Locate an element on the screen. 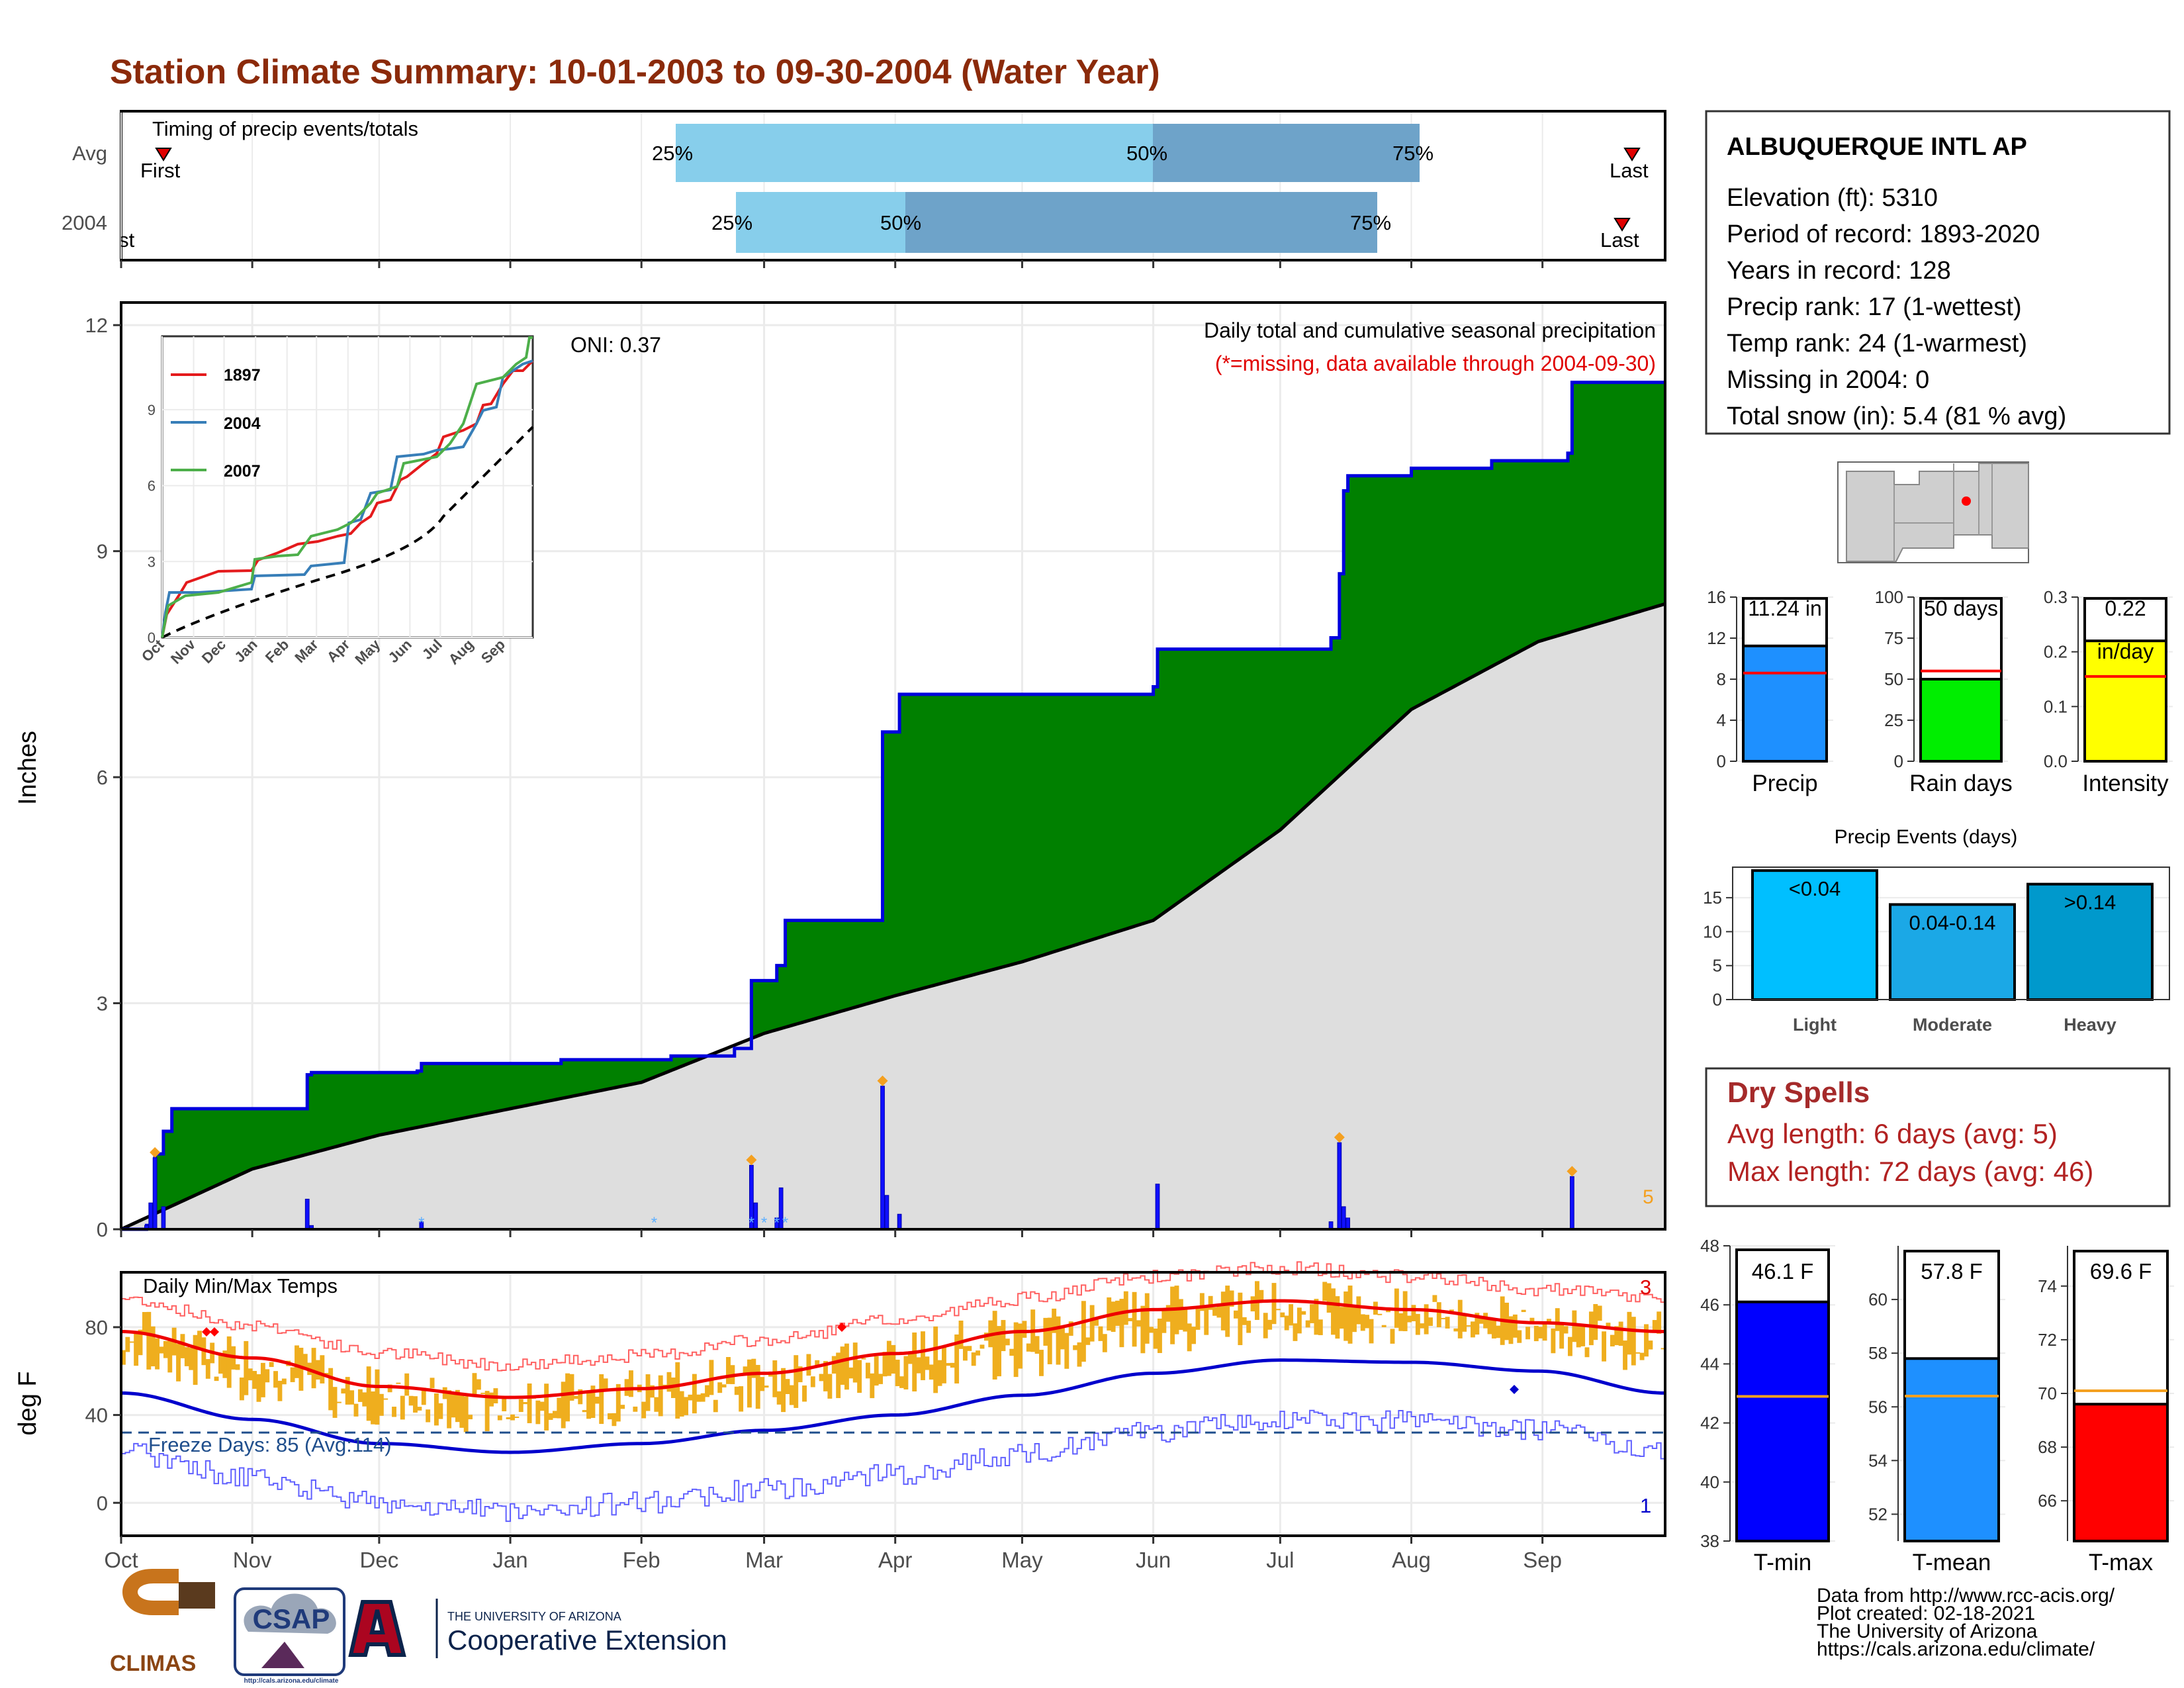 This screenshot has width=2184, height=1688. record-max-step is located at coordinates (893, 1316).